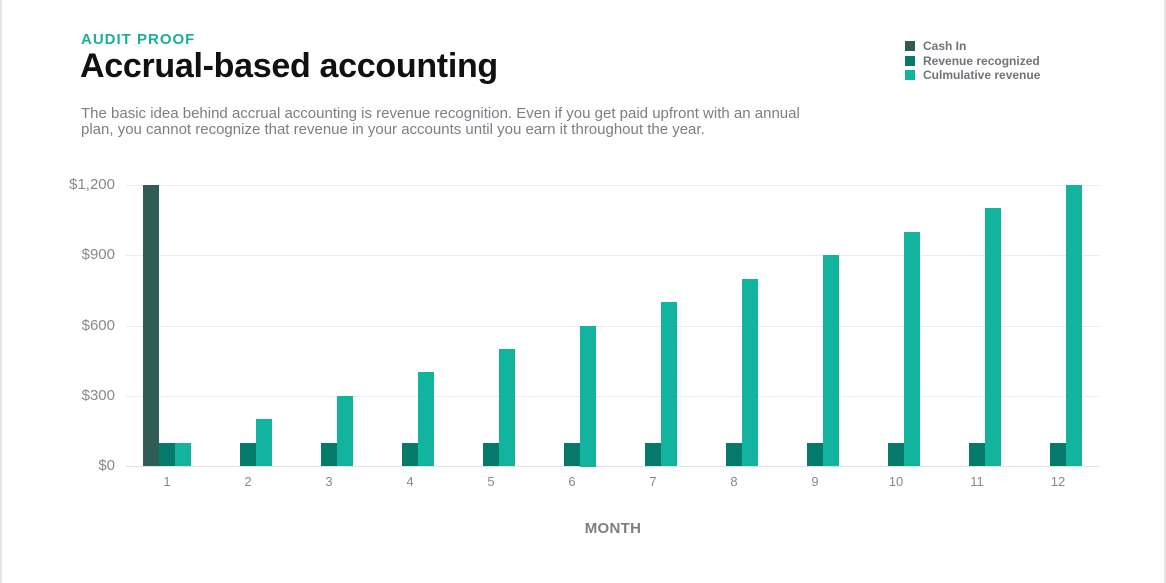 This screenshot has height=583, width=1166. What do you see at coordinates (653, 481) in the screenshot?
I see `x-tick-label: 7` at bounding box center [653, 481].